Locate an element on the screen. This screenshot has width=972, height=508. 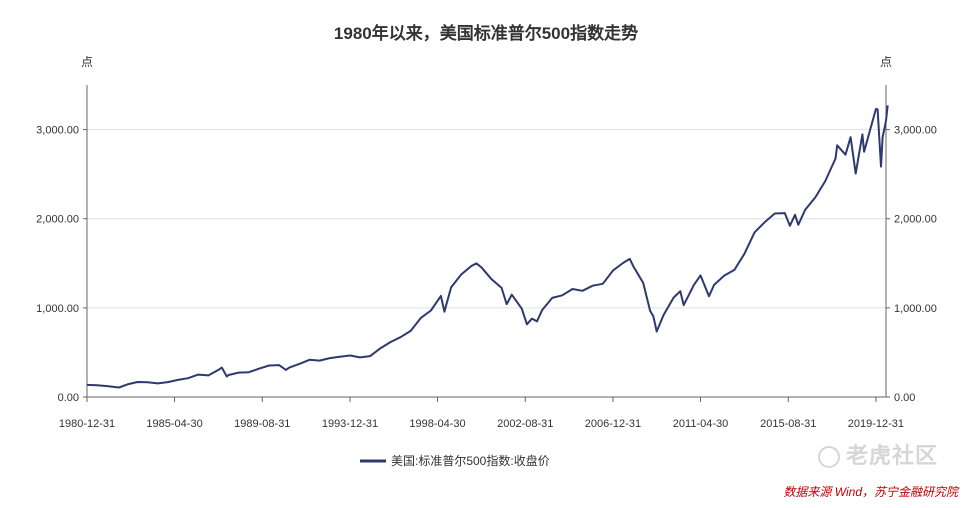
chart-title: 1980年以来，美国标准普尔500指数走势 is located at coordinates (486, 33).